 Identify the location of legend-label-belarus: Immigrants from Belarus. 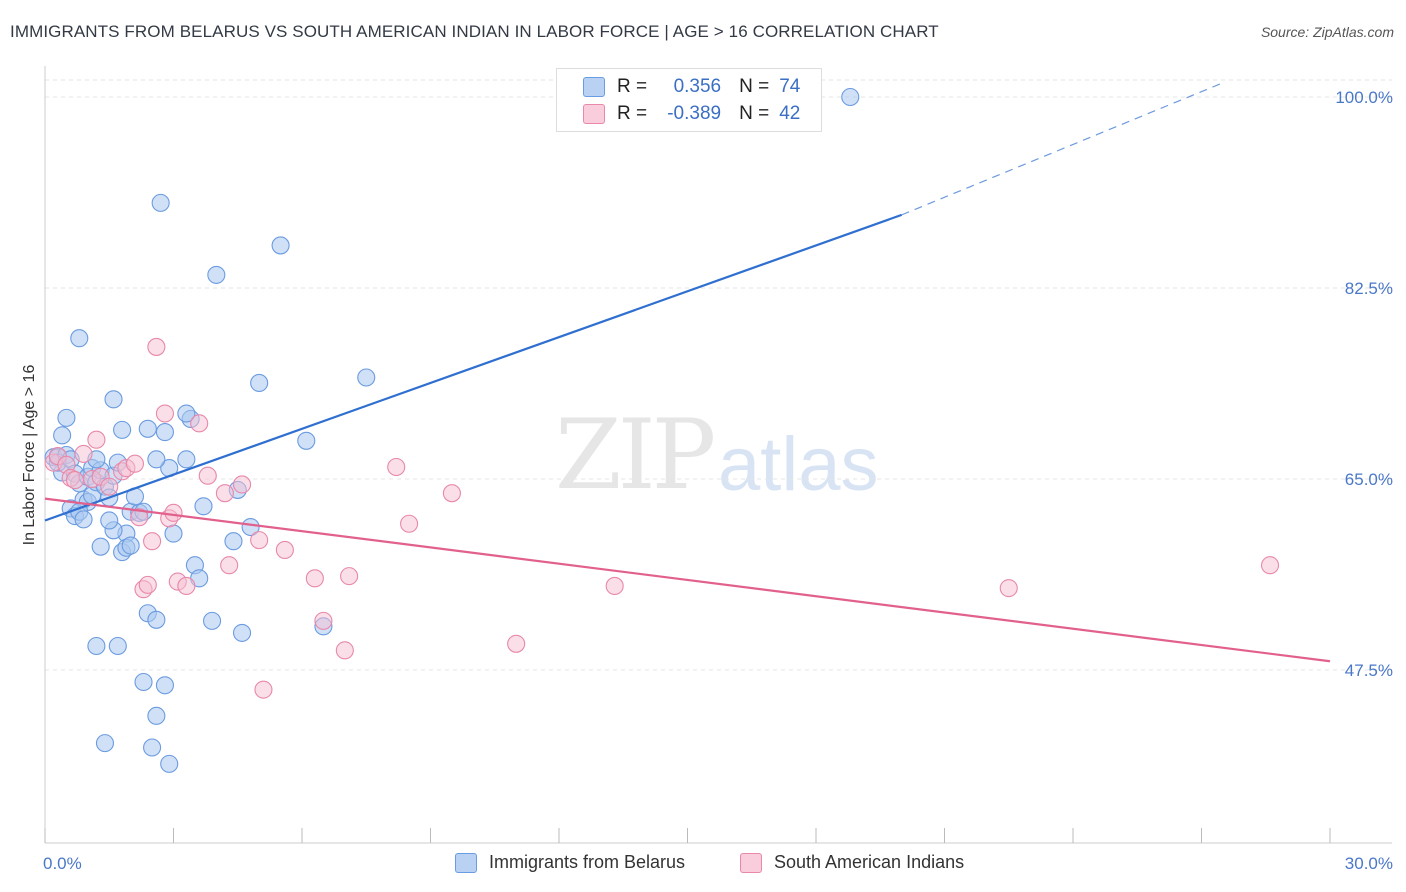
(587, 862).